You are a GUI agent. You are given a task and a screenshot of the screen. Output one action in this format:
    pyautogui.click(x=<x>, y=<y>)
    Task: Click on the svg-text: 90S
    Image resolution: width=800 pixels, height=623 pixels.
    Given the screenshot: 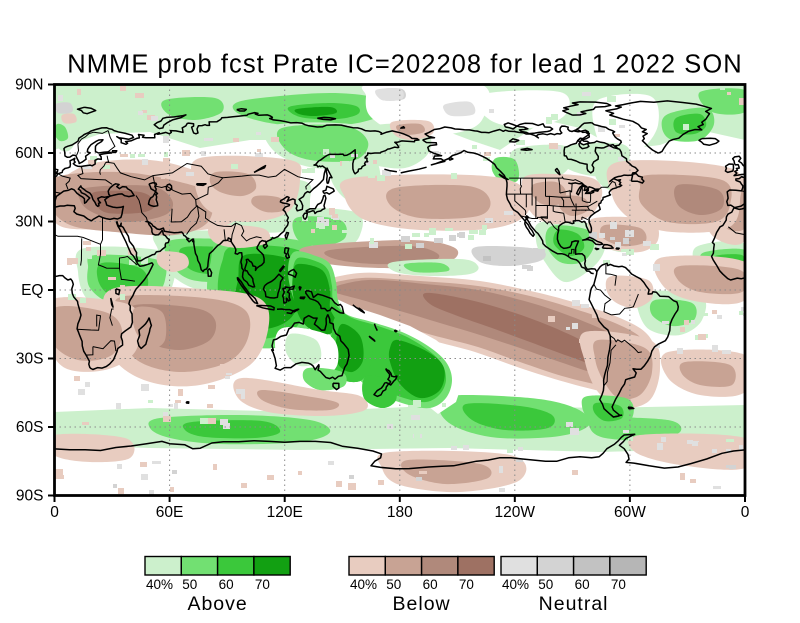 What is the action you would take?
    pyautogui.click(x=30, y=496)
    